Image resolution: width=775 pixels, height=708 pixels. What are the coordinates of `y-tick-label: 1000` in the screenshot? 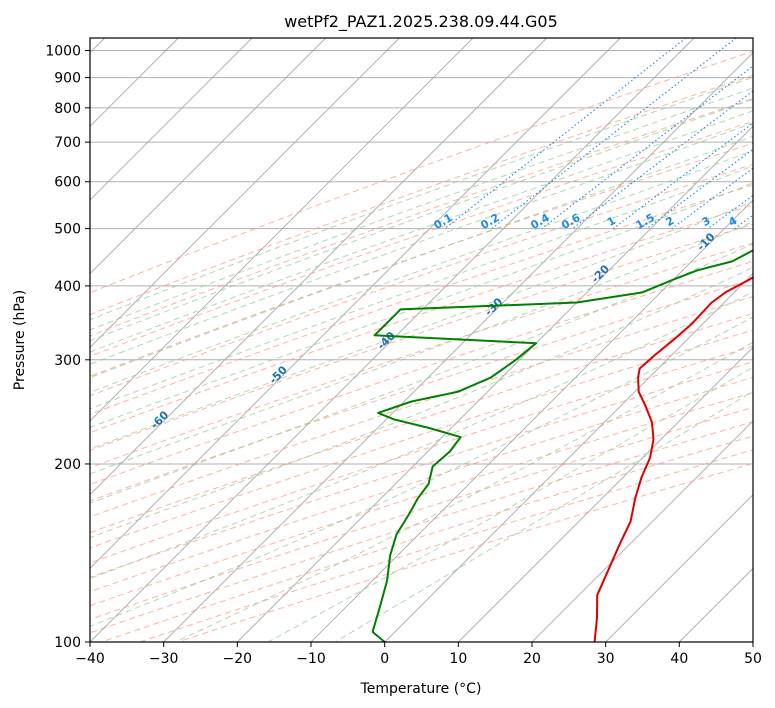 It's located at (63, 52).